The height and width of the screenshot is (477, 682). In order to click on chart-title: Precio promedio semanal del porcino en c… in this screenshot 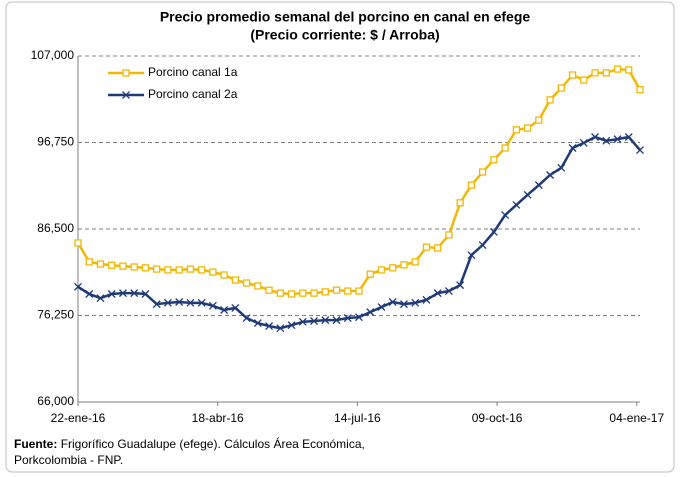, I will do `click(345, 17)`.